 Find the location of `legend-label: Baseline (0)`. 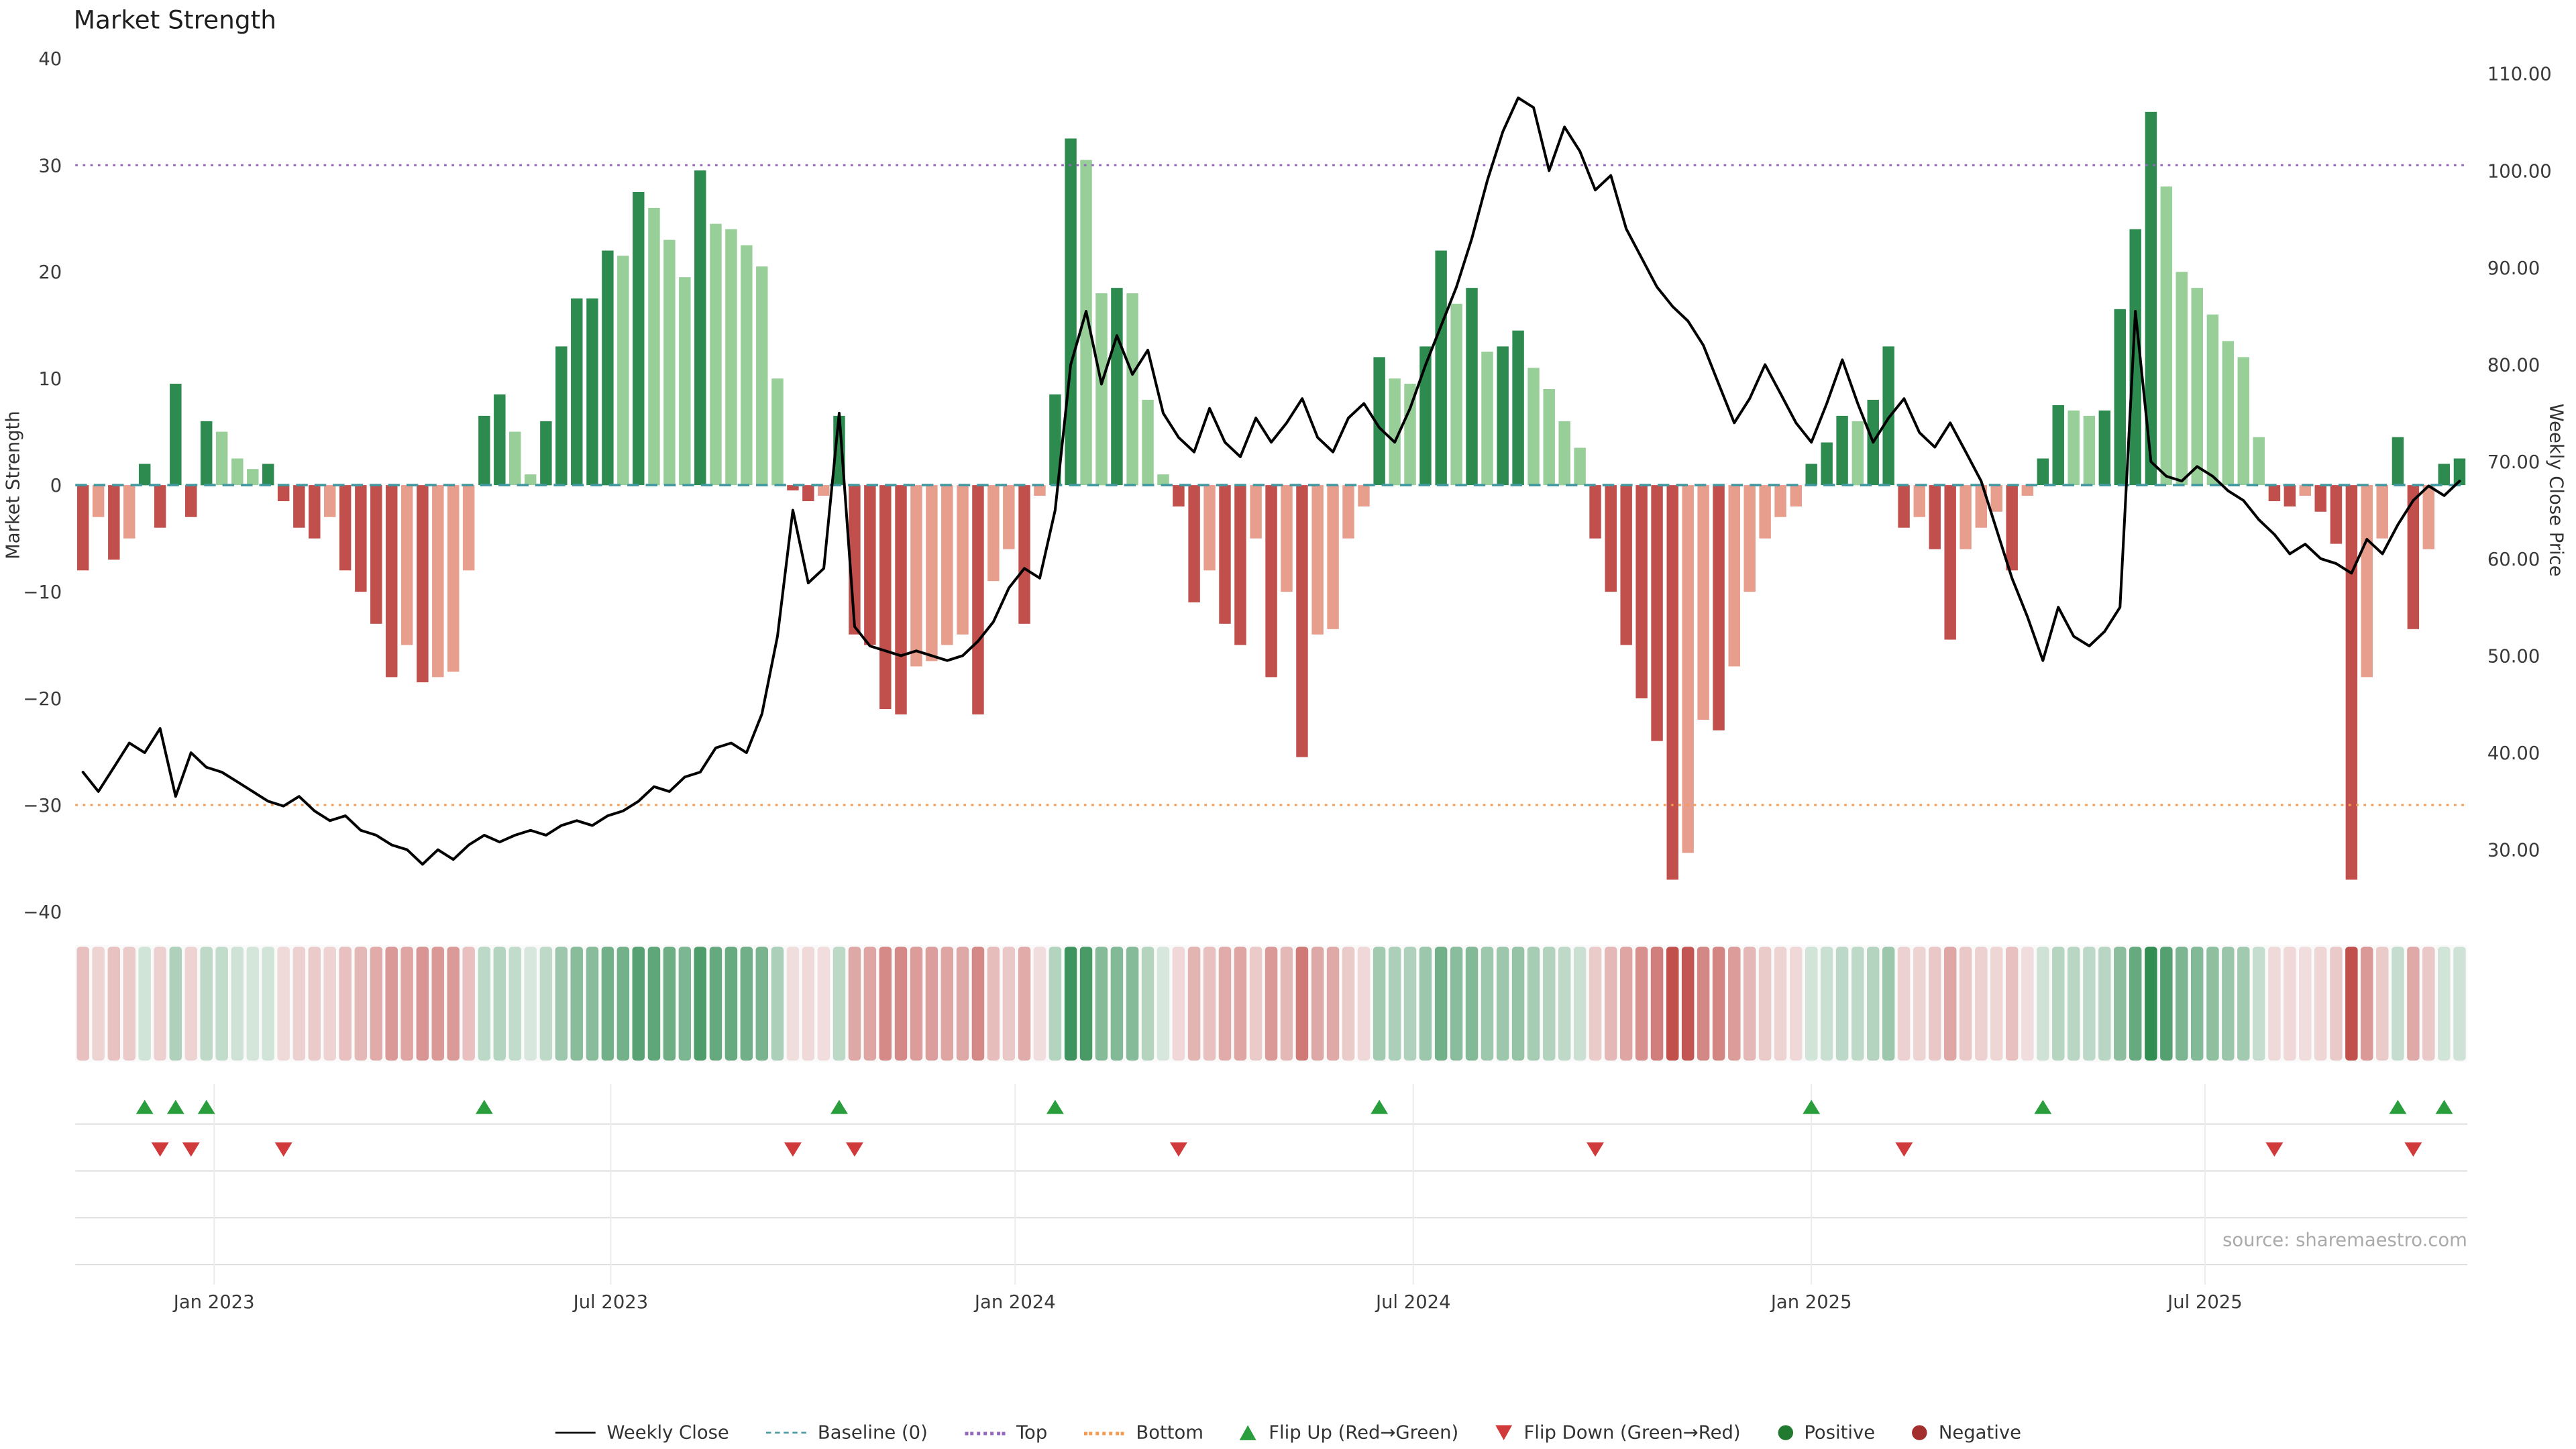

legend-label: Baseline (0) is located at coordinates (872, 1432).